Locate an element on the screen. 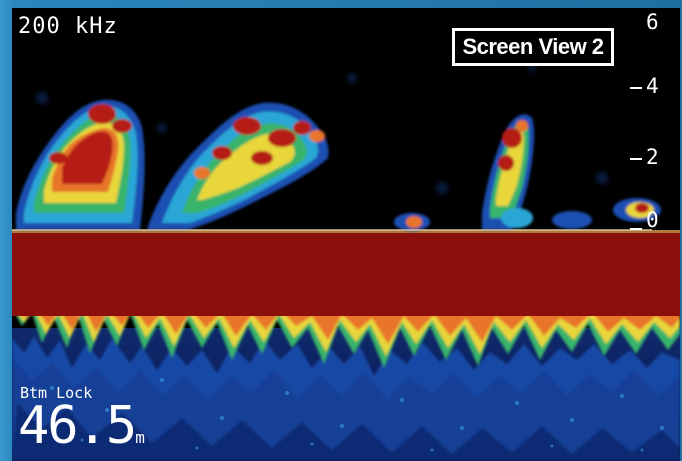 The image size is (682, 461). frequency-label: 200 kHz is located at coordinates (68, 26).